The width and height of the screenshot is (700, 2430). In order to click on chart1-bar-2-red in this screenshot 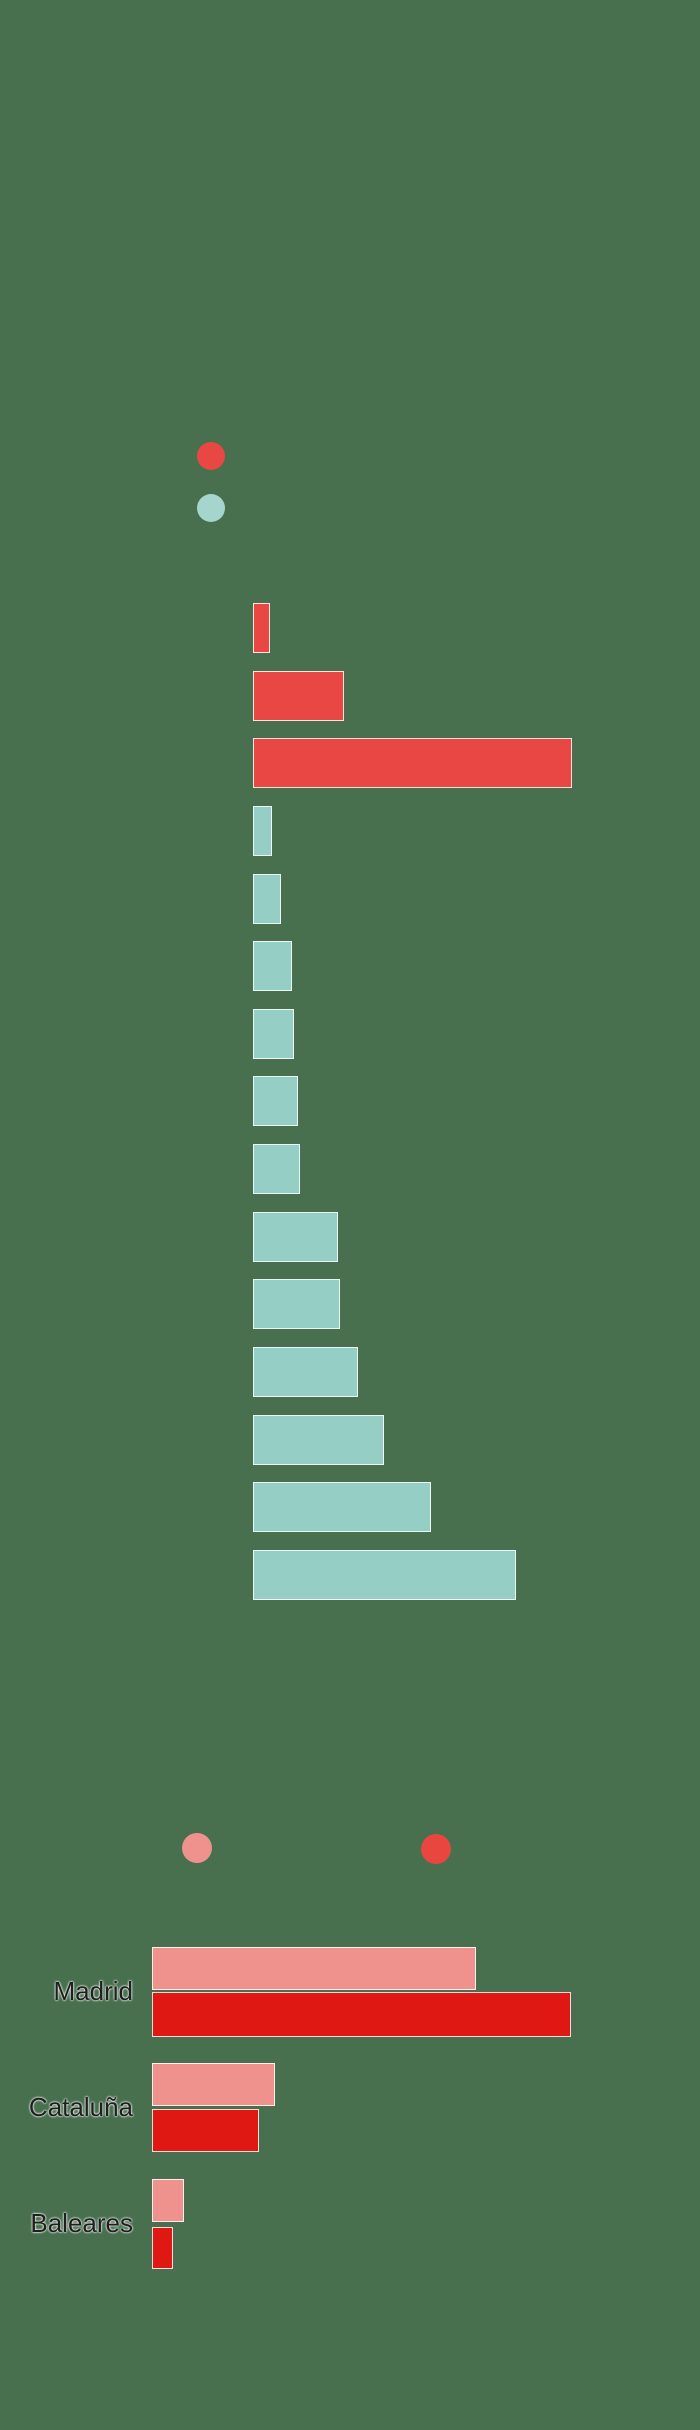, I will do `click(298, 696)`.